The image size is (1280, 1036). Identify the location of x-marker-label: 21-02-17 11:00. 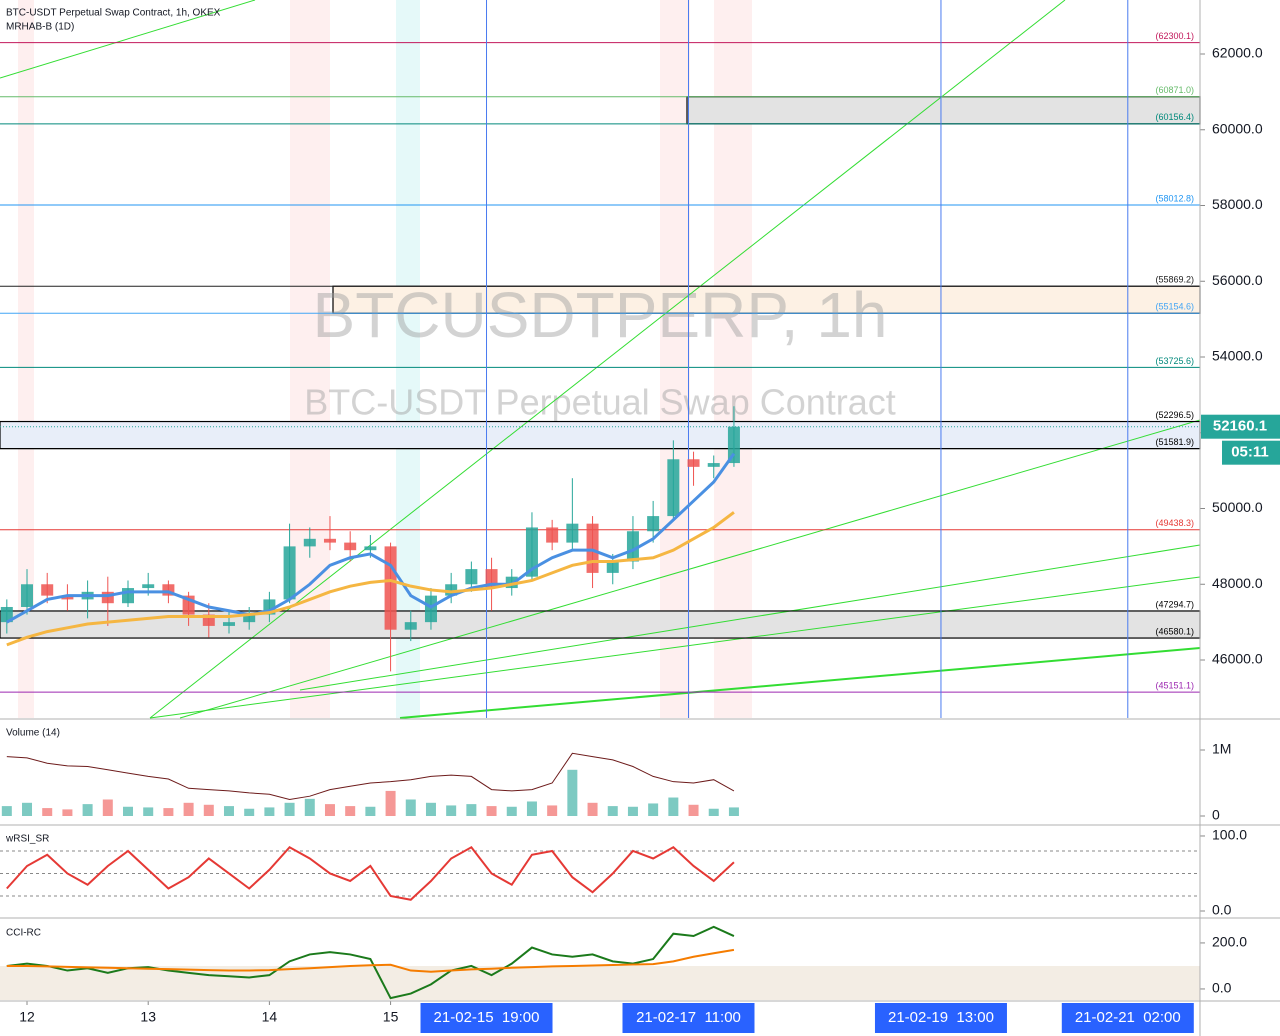
(688, 1017).